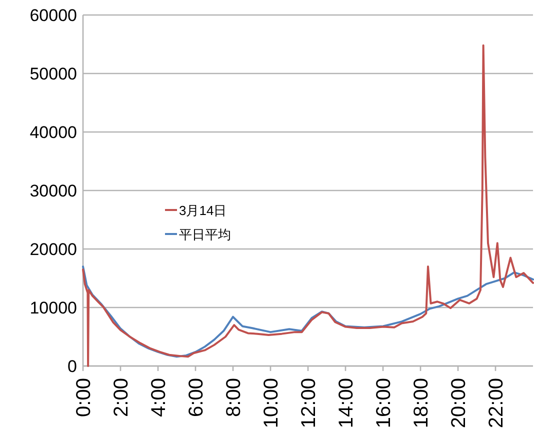 The image size is (534, 444). I want to click on x-tick-label: 6:00, so click(197, 397).